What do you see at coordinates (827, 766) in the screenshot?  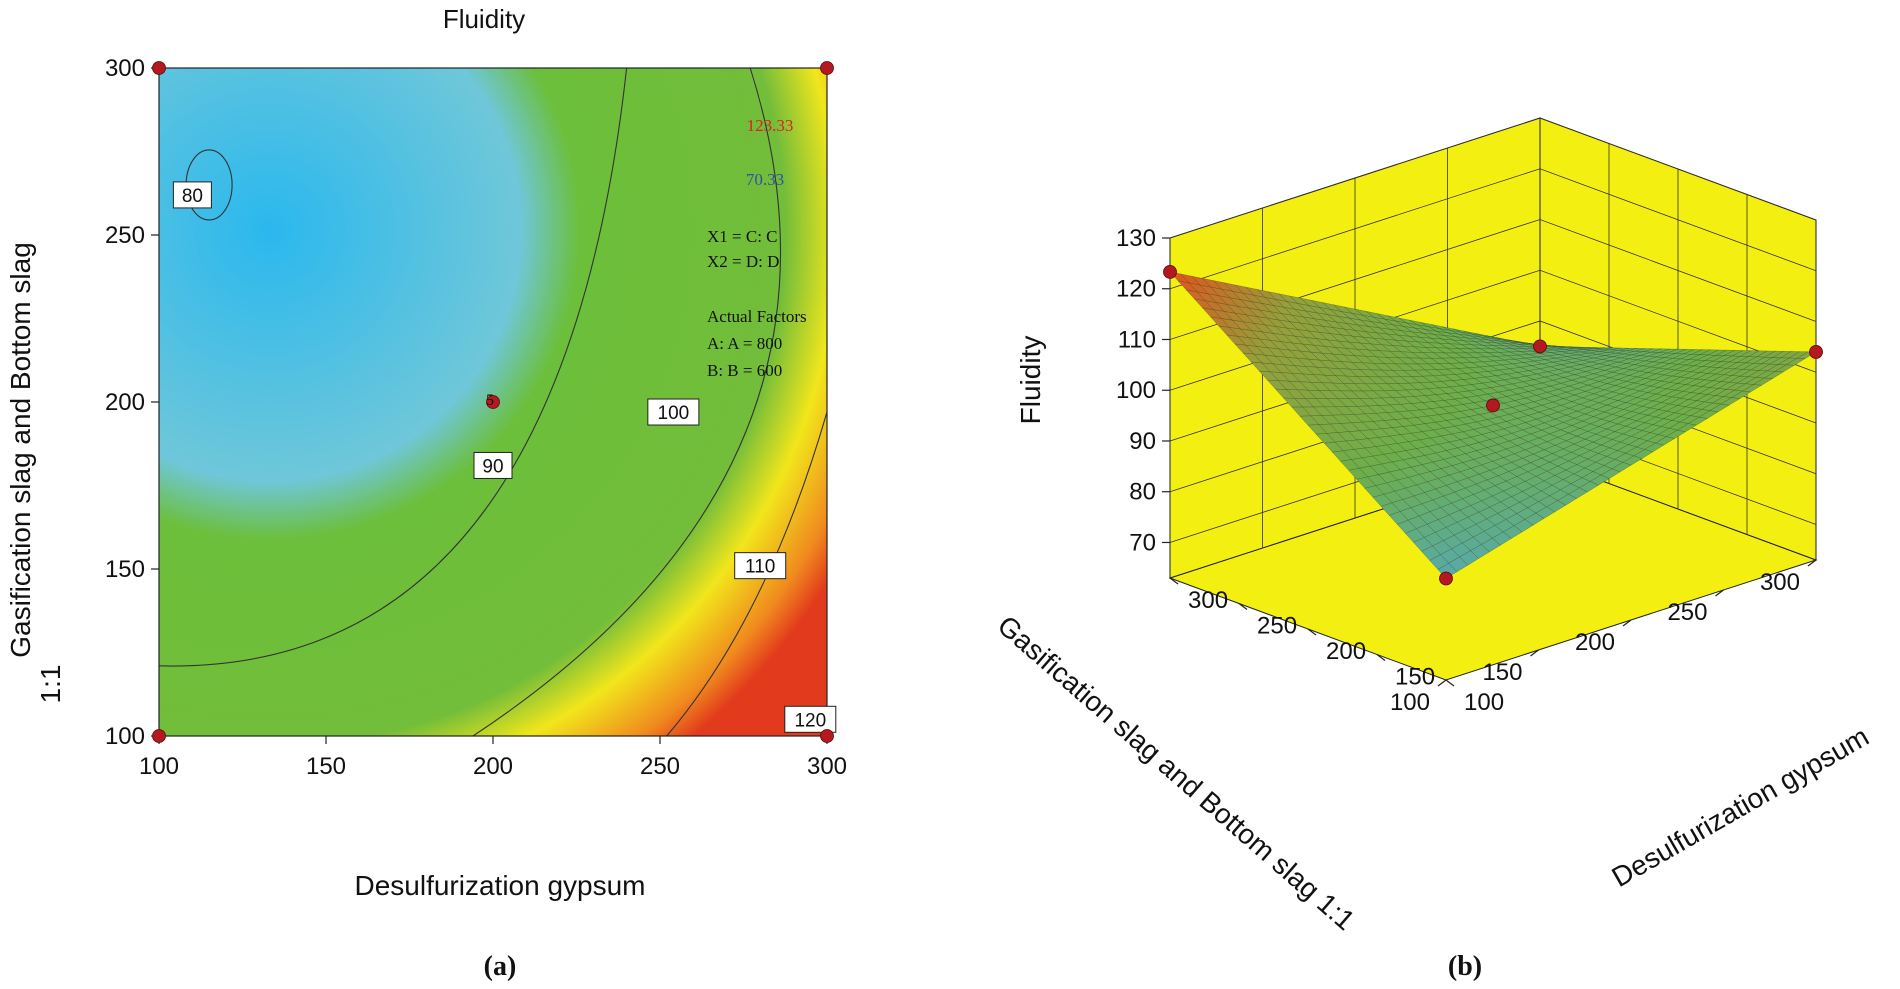 I see `x-tick-label: 300` at bounding box center [827, 766].